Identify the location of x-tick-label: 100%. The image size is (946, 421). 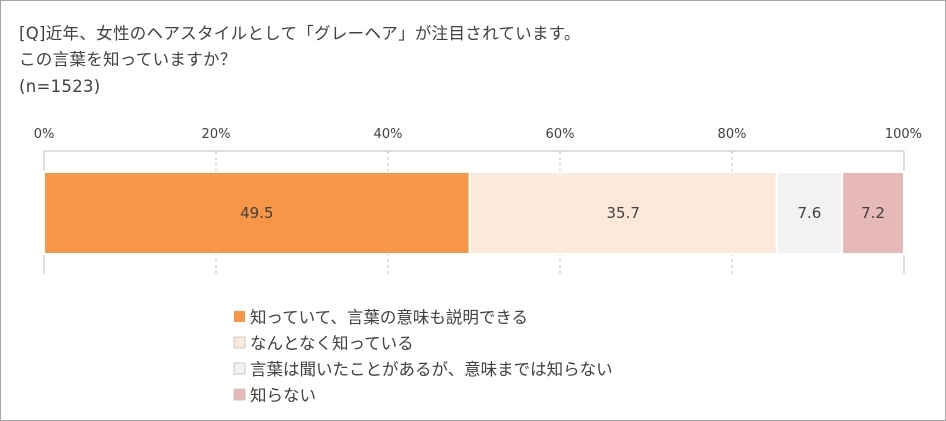
(903, 134).